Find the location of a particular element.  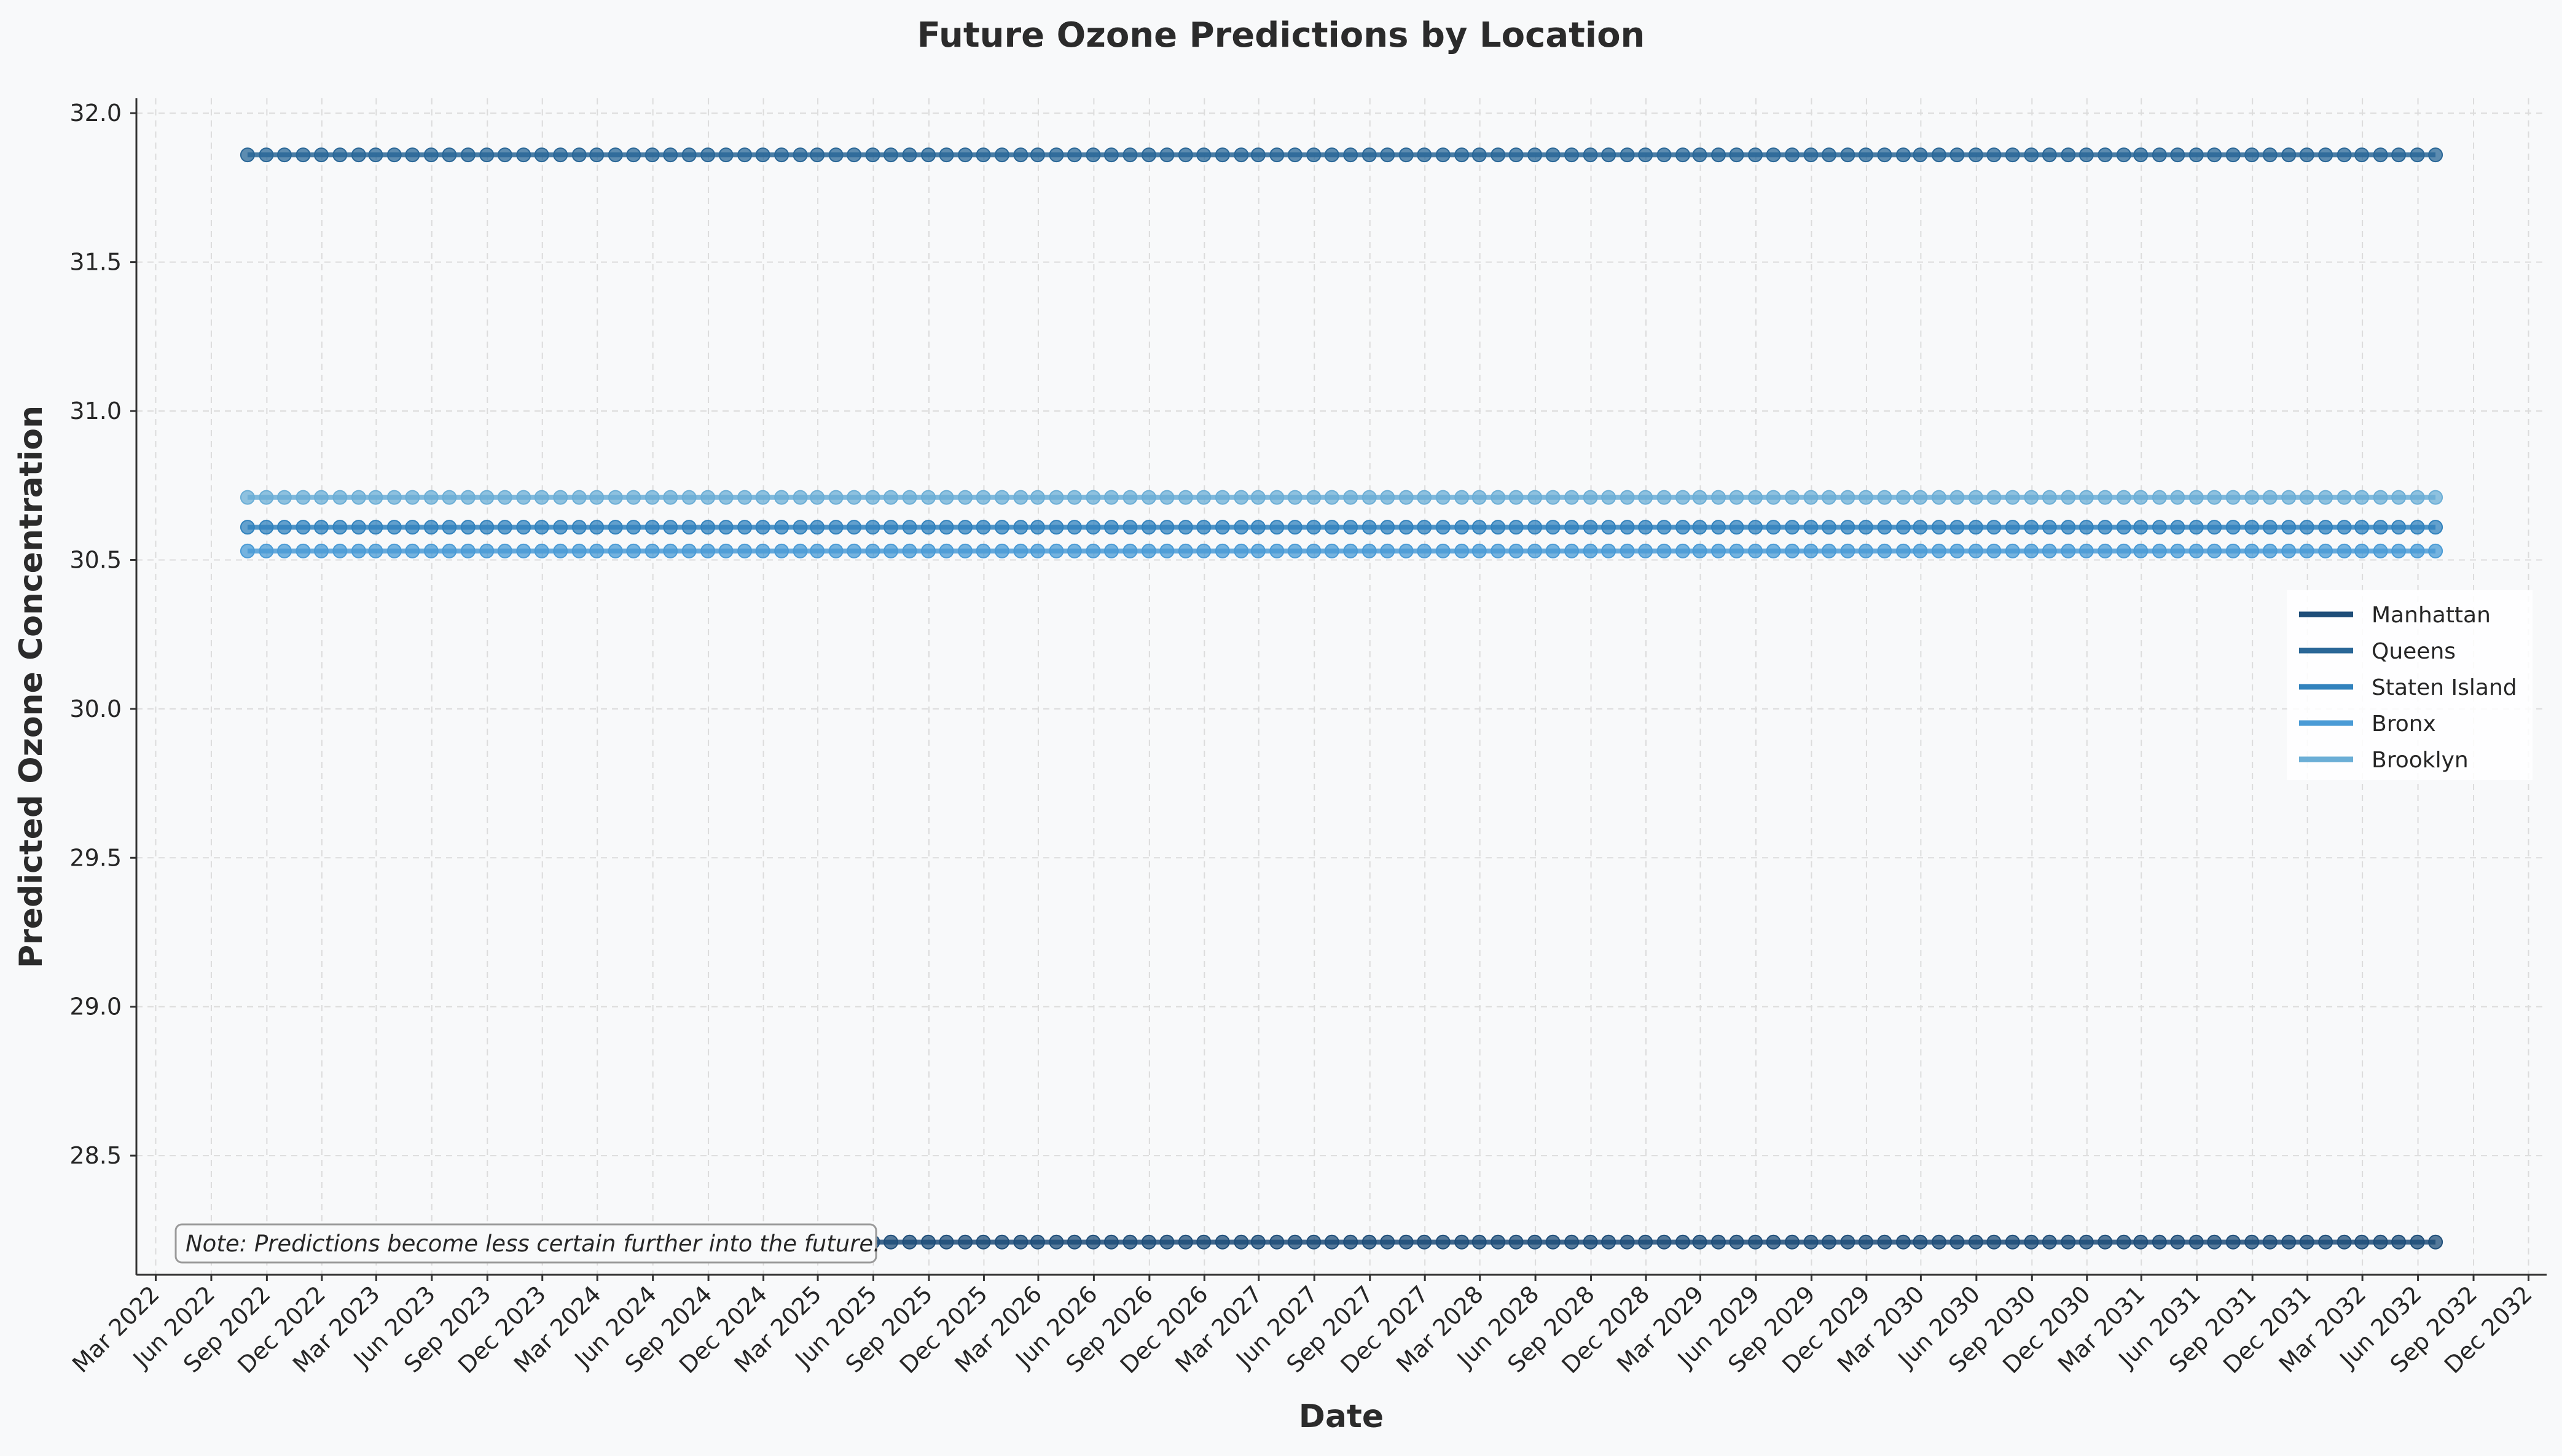

series-staten-island is located at coordinates (1342, 527).